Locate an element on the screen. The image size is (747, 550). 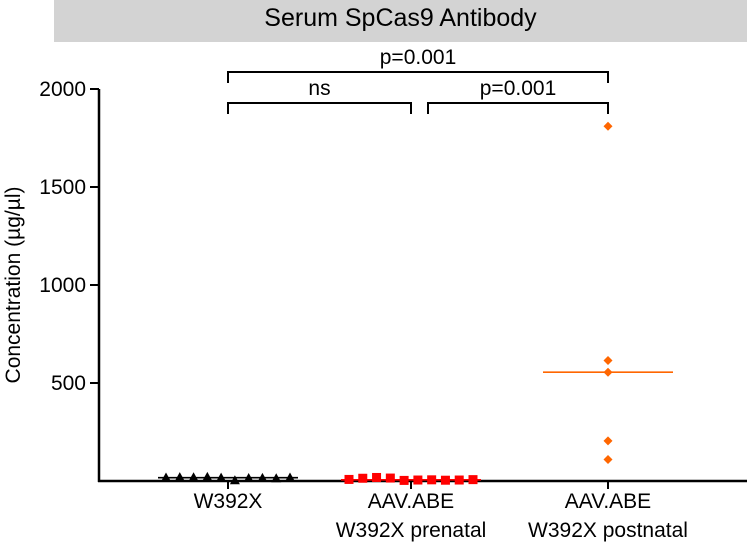
y-tick-label: 500 is located at coordinates (68, 383).